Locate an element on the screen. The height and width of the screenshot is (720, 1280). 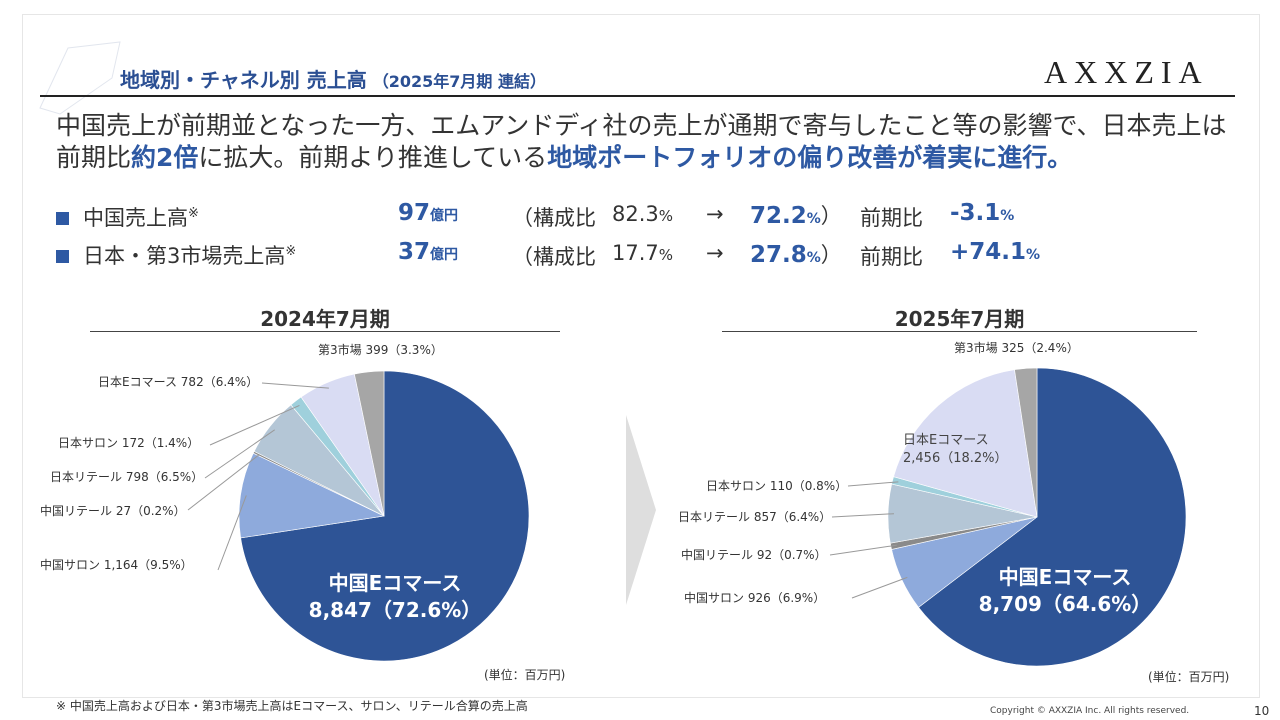
kpi-china-prev-ratio: 82.3% is located at coordinates (642, 214).